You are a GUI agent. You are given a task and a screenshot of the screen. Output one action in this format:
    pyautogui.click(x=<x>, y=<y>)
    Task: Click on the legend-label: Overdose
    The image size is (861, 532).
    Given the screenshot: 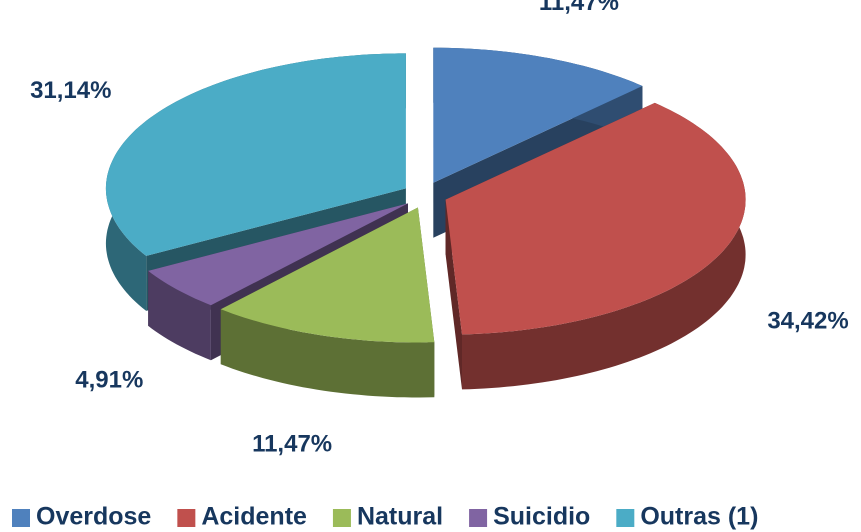 What is the action you would take?
    pyautogui.click(x=93, y=517)
    